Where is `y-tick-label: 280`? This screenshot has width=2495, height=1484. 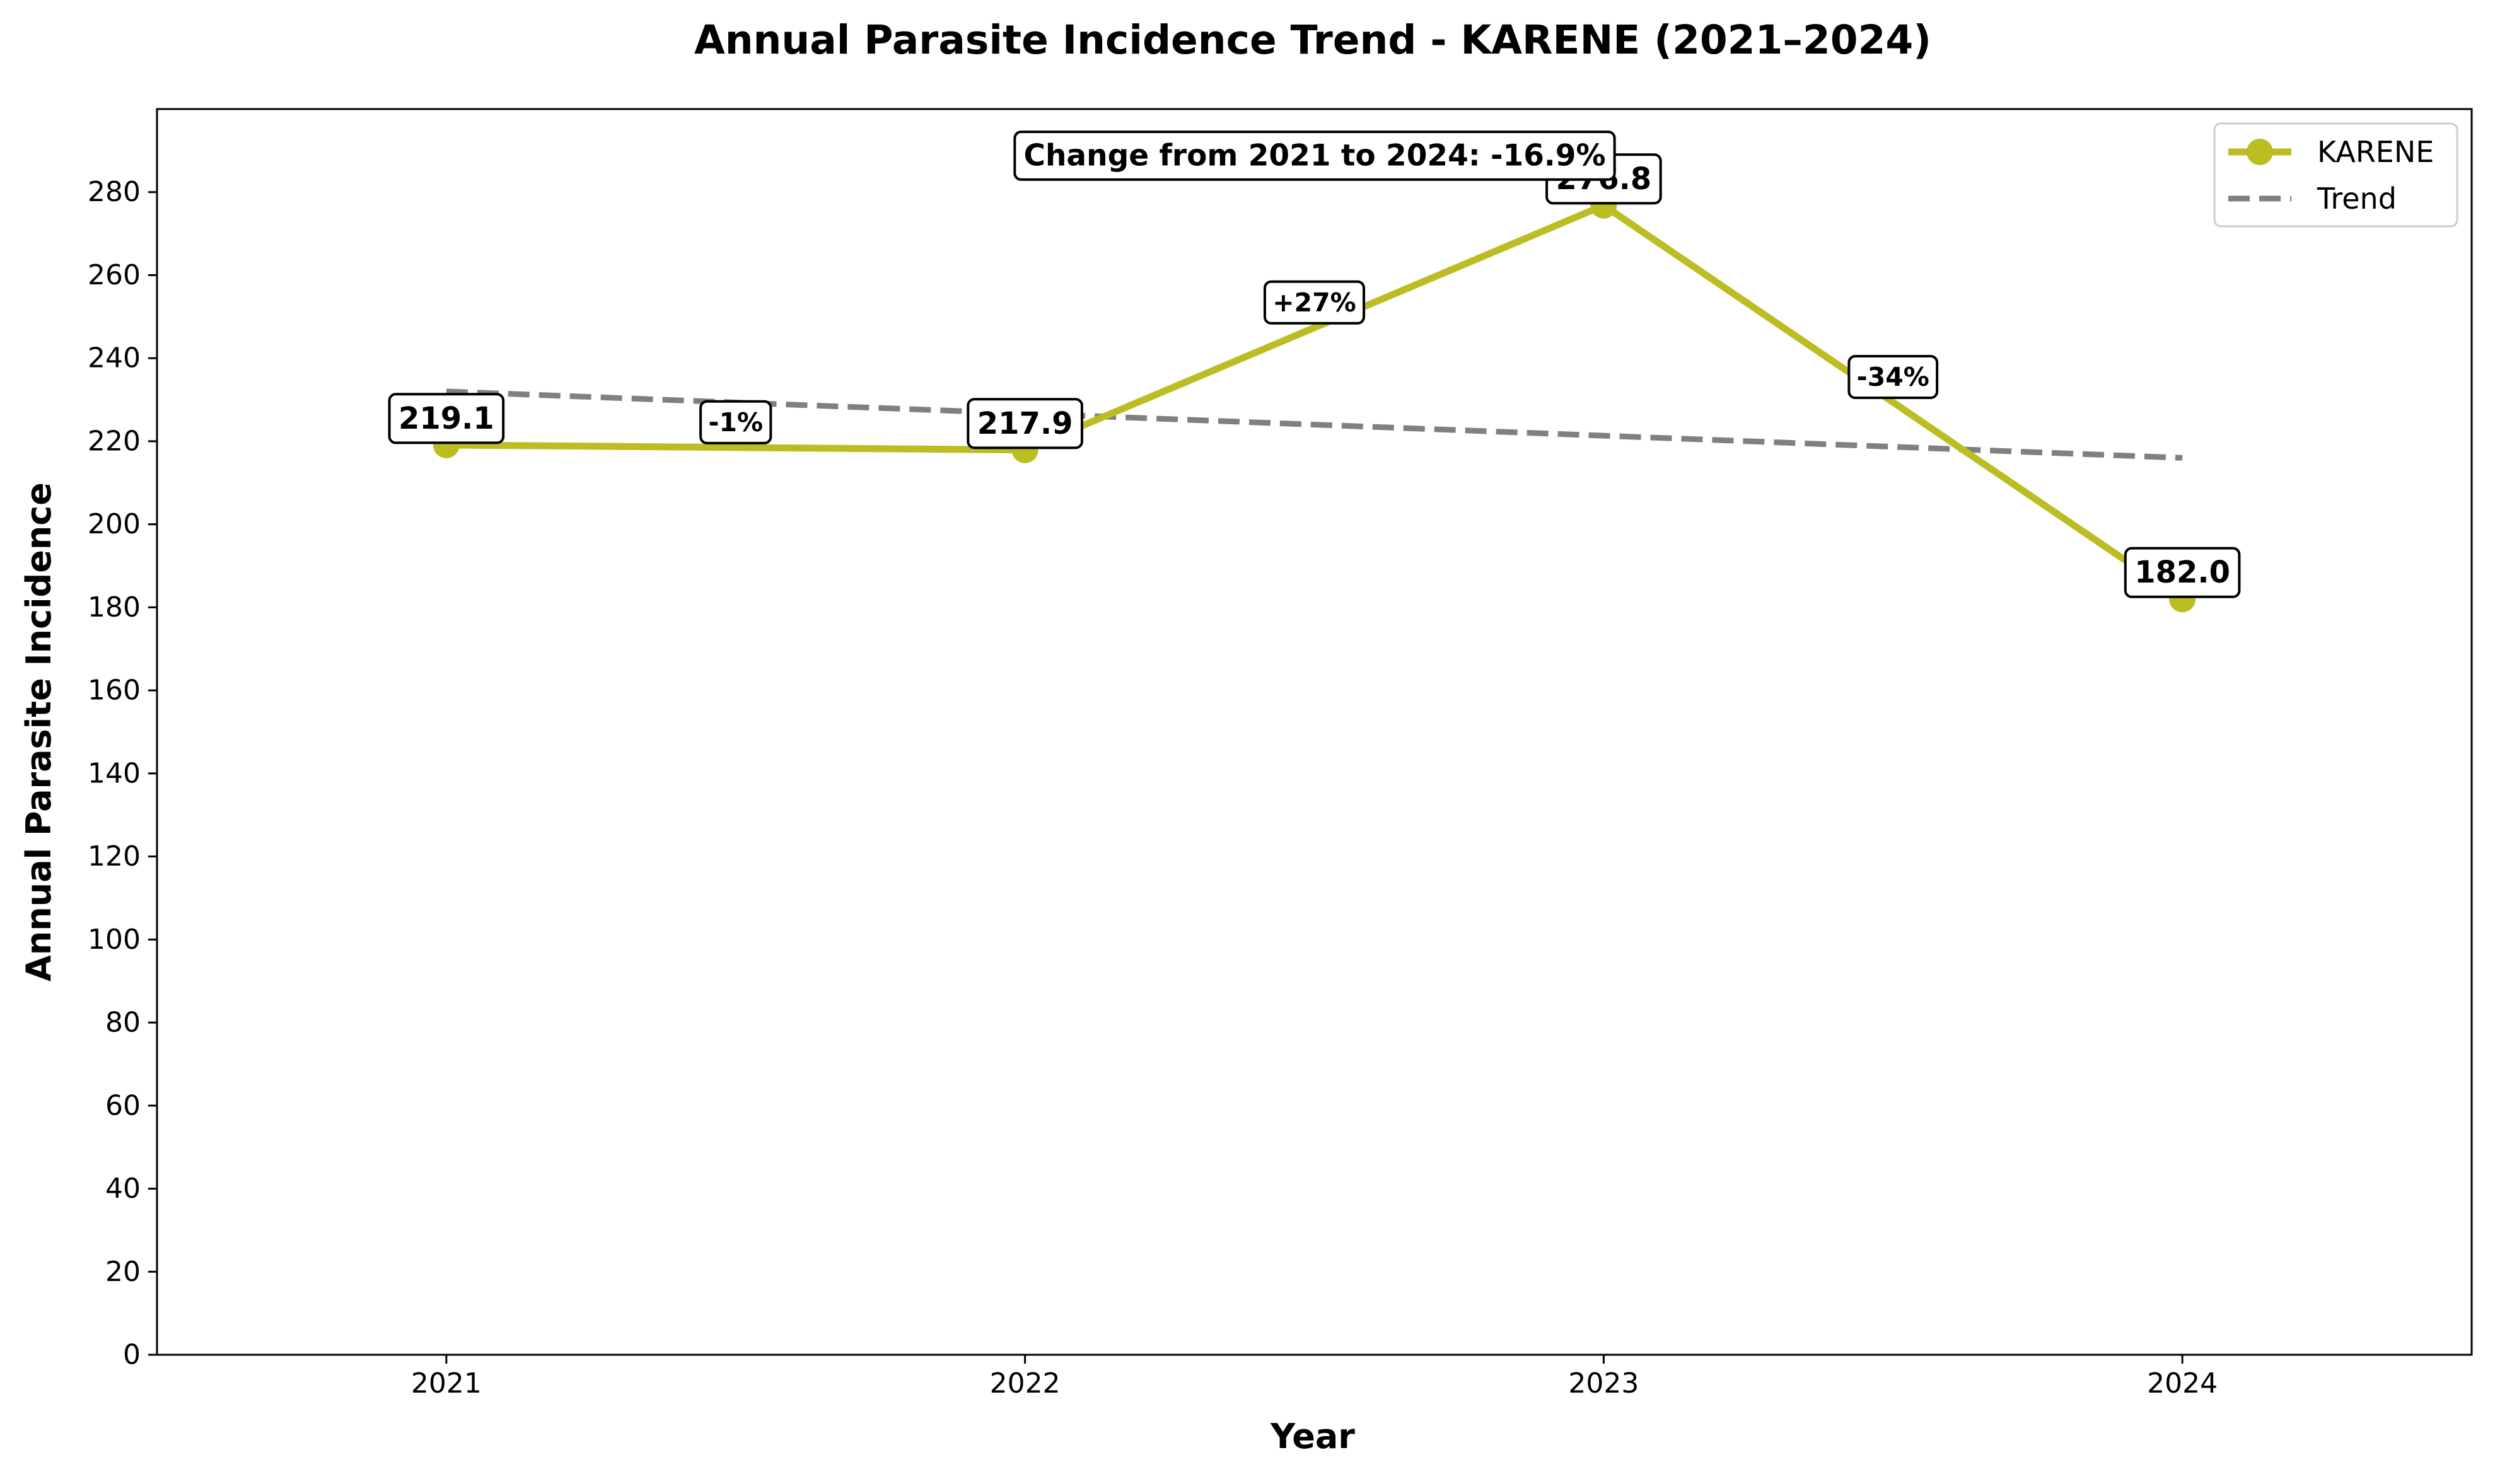 y-tick-label: 280 is located at coordinates (114, 192).